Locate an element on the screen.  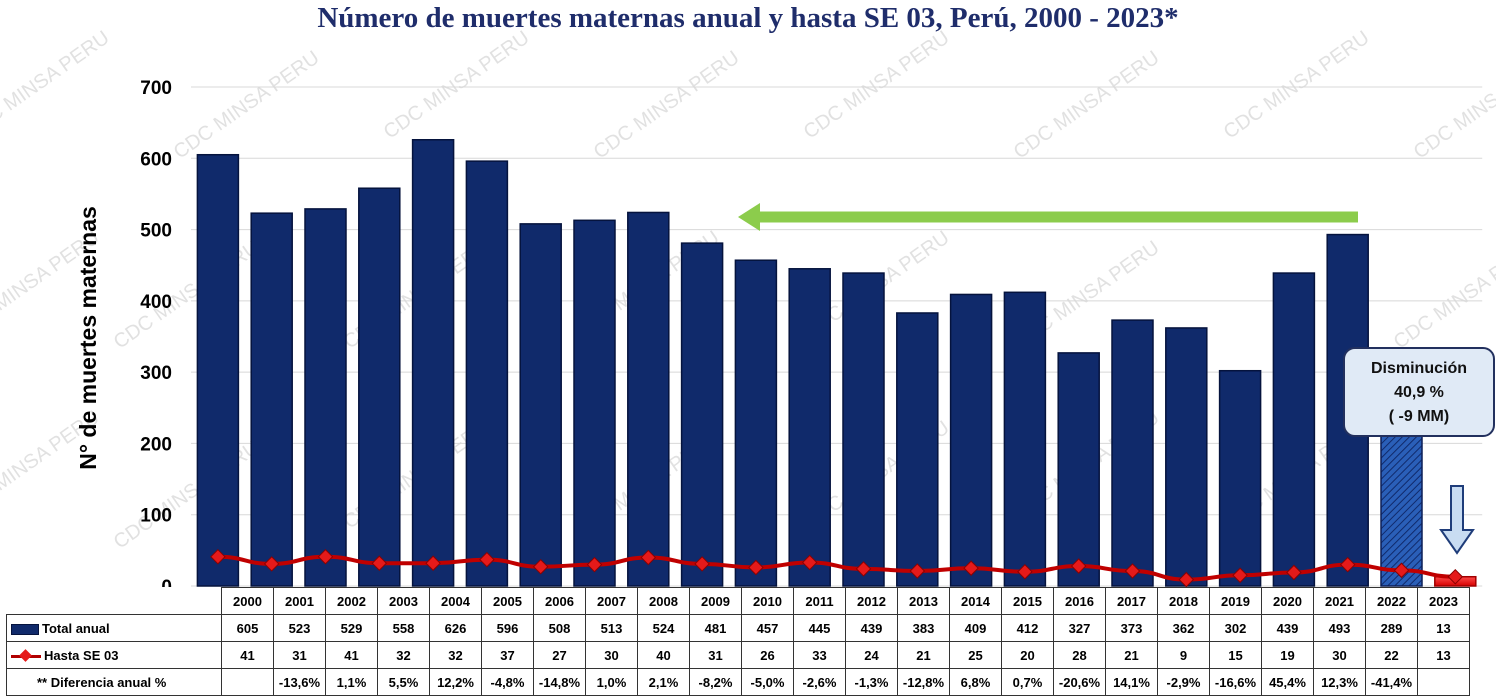
total-cell: 362 is located at coordinates (1183, 628).